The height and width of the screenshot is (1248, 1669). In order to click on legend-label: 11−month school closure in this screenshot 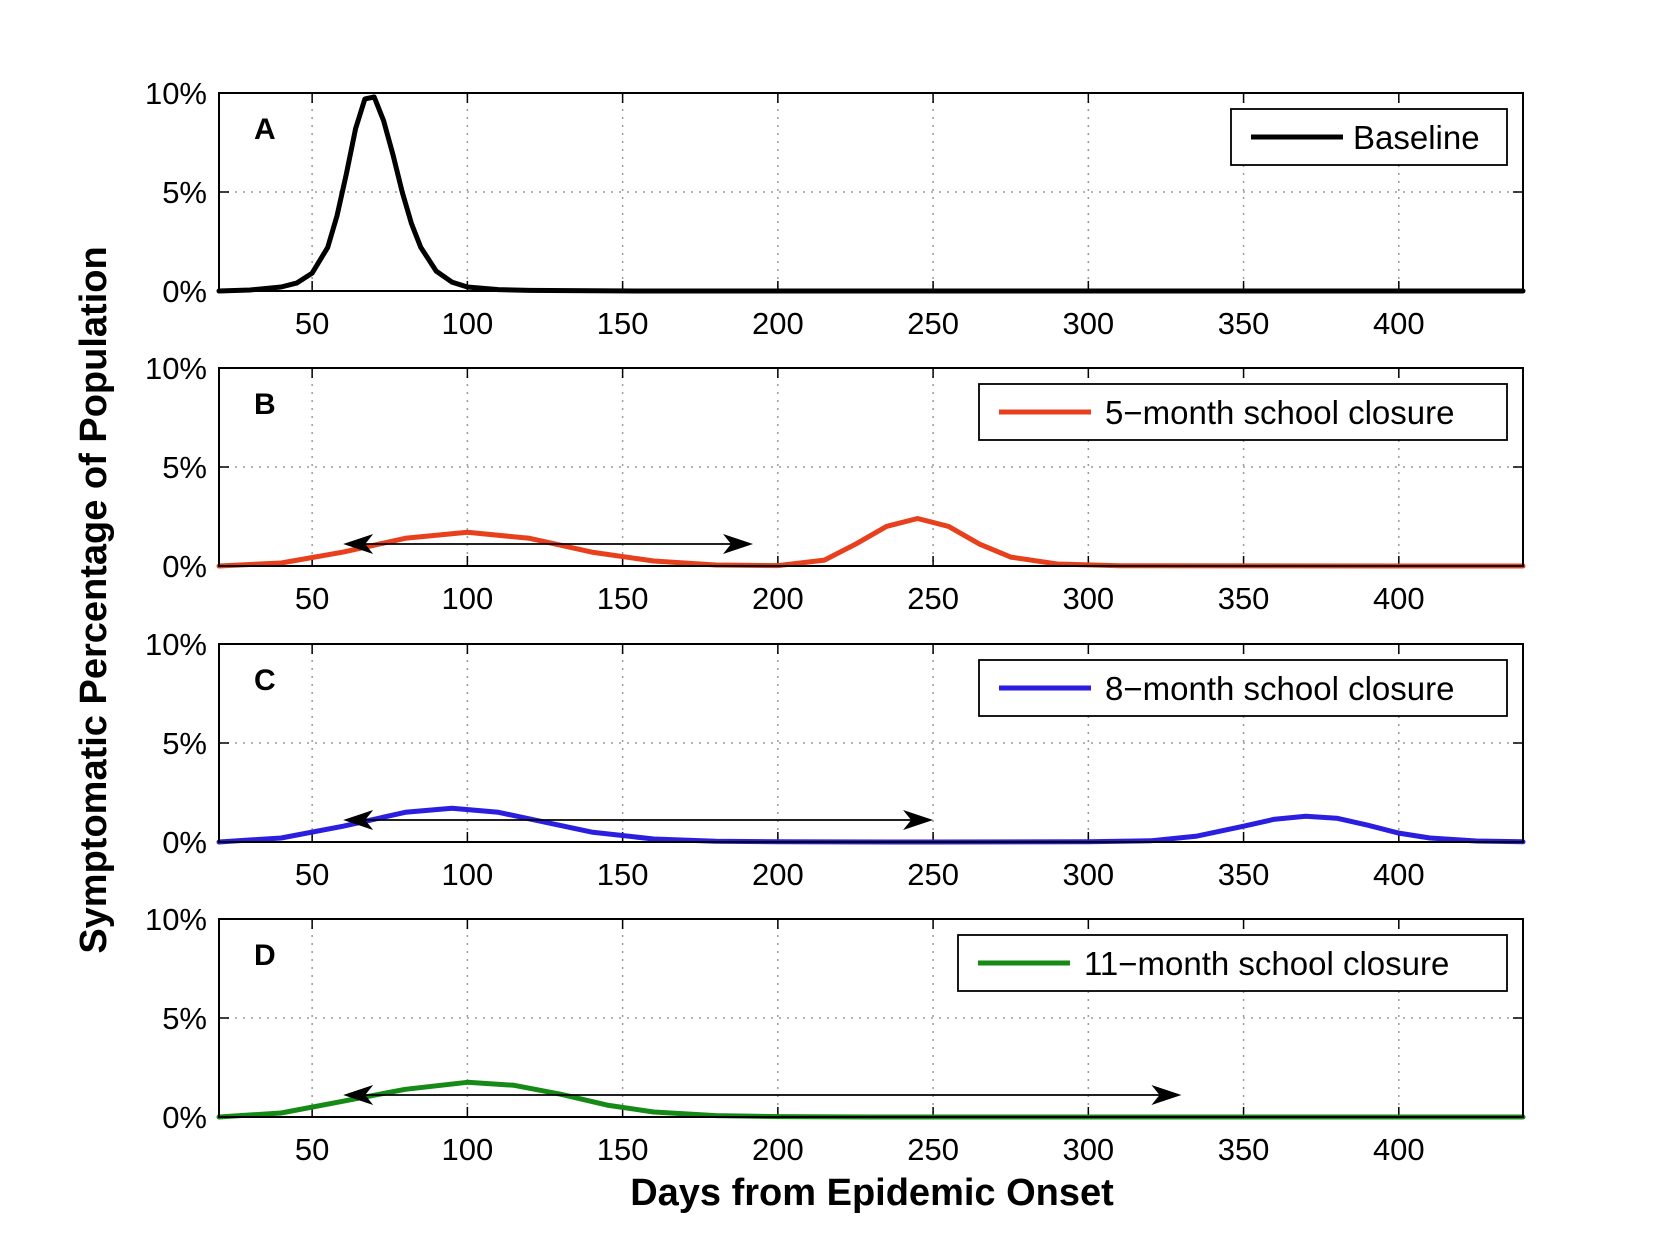, I will do `click(1266, 963)`.